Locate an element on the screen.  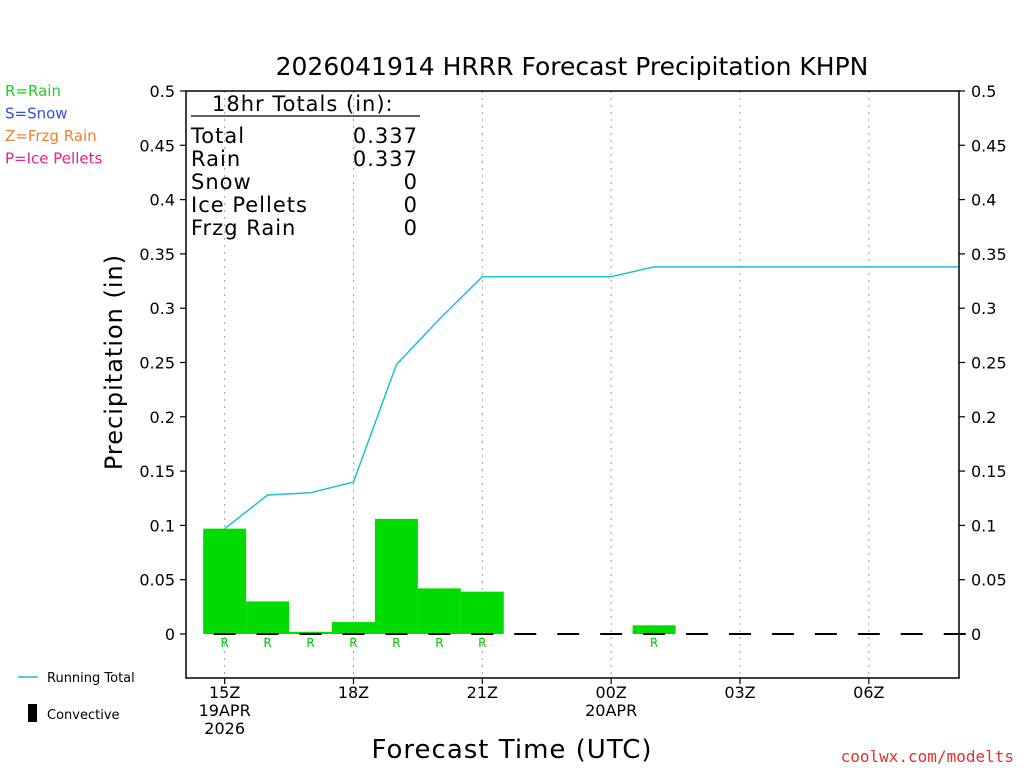
x-tick-label: 15Z is located at coordinates (224, 692).